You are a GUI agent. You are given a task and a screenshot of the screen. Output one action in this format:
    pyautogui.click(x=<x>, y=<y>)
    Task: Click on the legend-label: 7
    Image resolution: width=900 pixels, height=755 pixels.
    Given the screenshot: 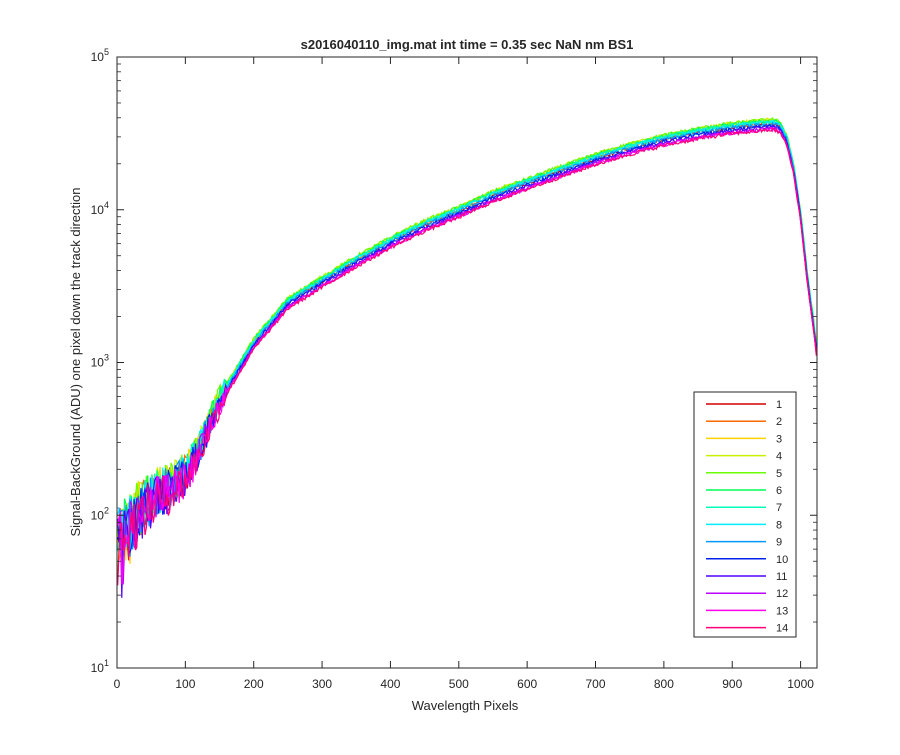 What is the action you would take?
    pyautogui.click(x=779, y=508)
    